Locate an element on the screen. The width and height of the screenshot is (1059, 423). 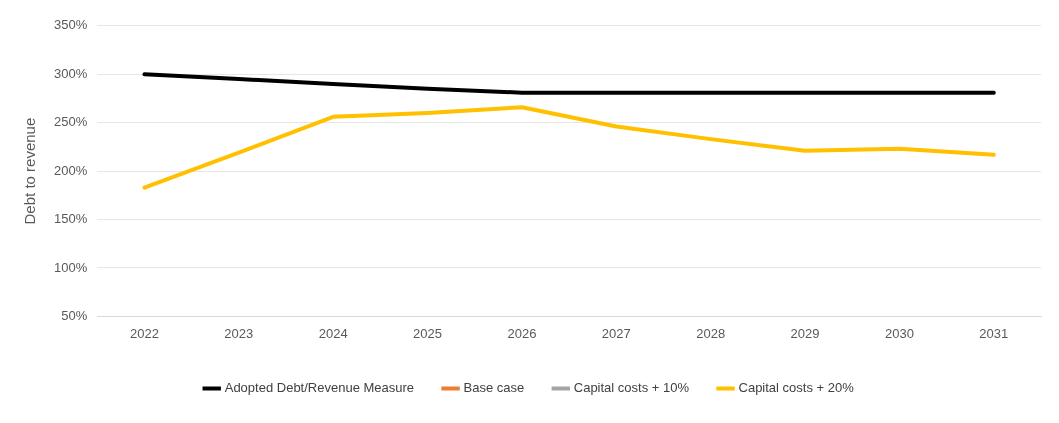
x-tick-label: 2025 is located at coordinates (428, 333).